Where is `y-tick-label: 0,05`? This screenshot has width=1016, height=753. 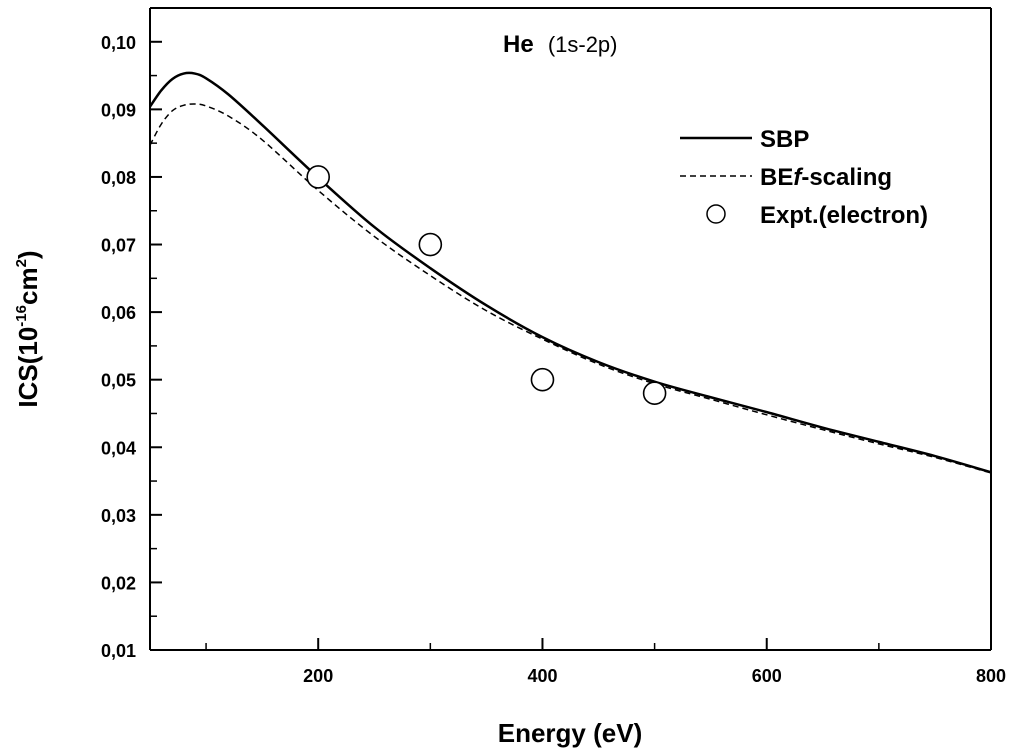 y-tick-label: 0,05 is located at coordinates (118, 381).